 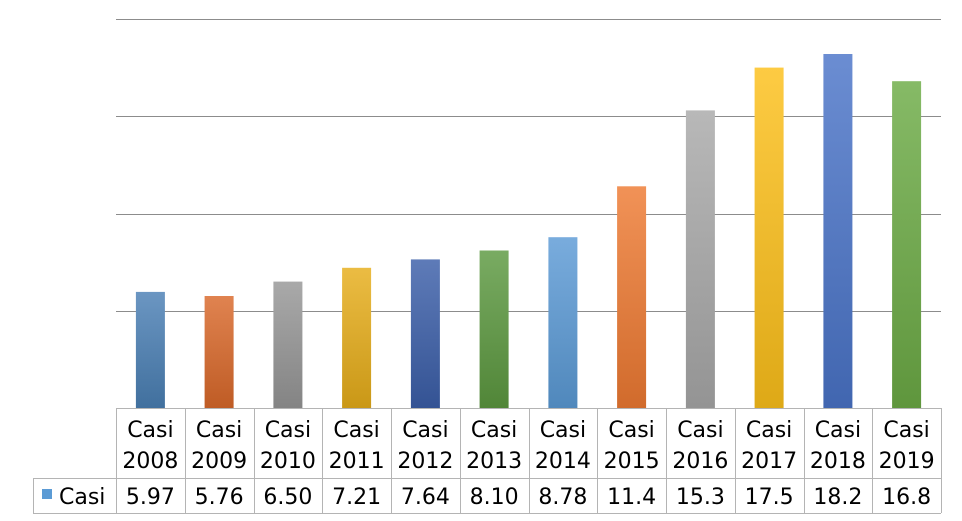 I want to click on bar-2009, so click(x=219, y=352).